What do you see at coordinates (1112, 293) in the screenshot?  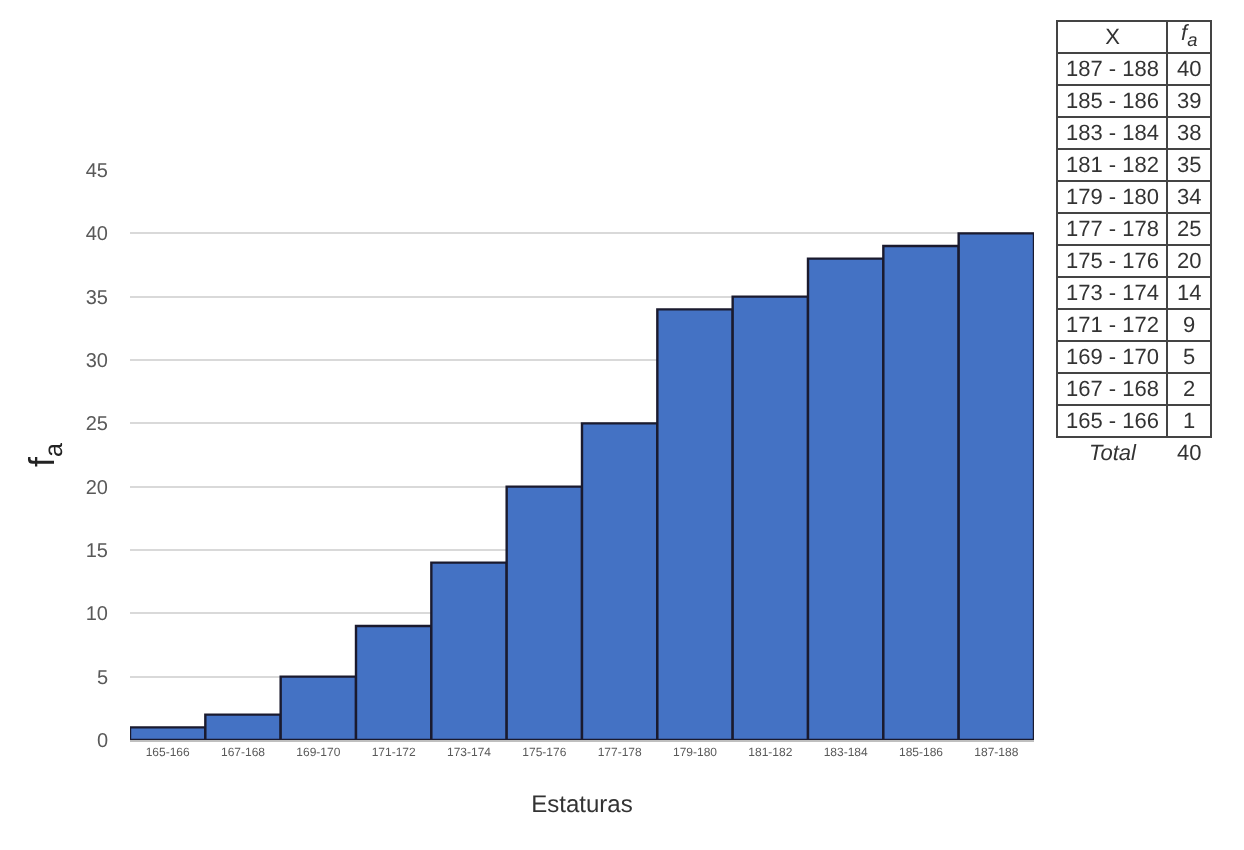 I see `text: 173 - 174` at bounding box center [1112, 293].